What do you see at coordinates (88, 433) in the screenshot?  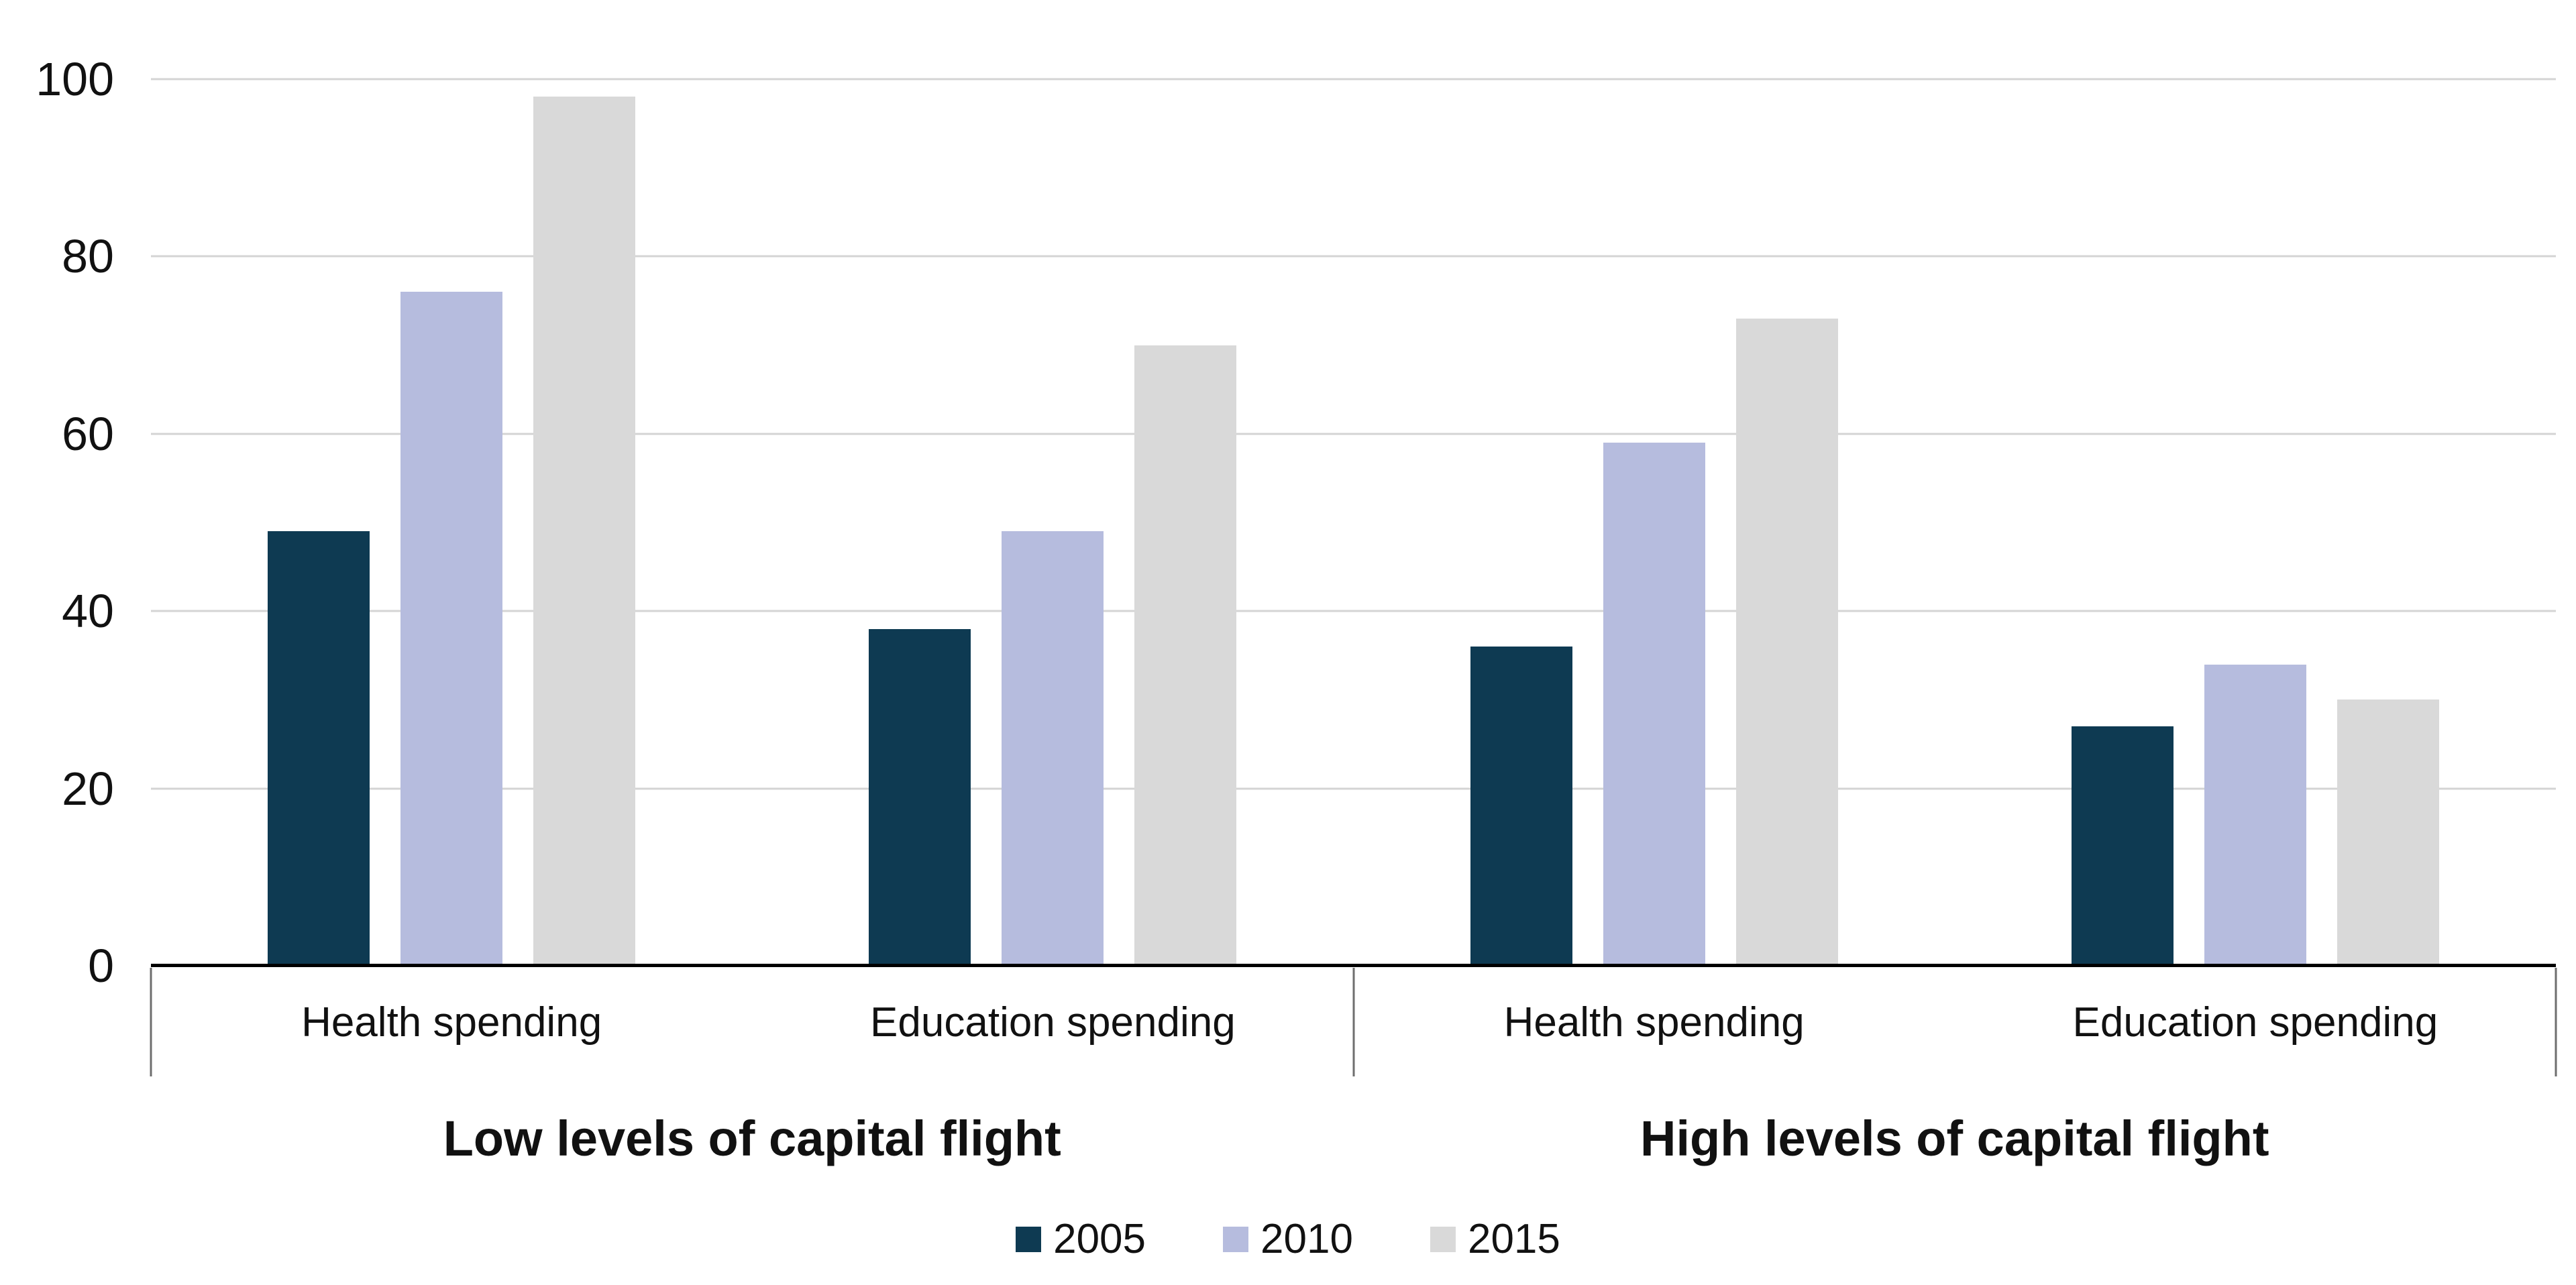 I see `y-tick-label: 60` at bounding box center [88, 433].